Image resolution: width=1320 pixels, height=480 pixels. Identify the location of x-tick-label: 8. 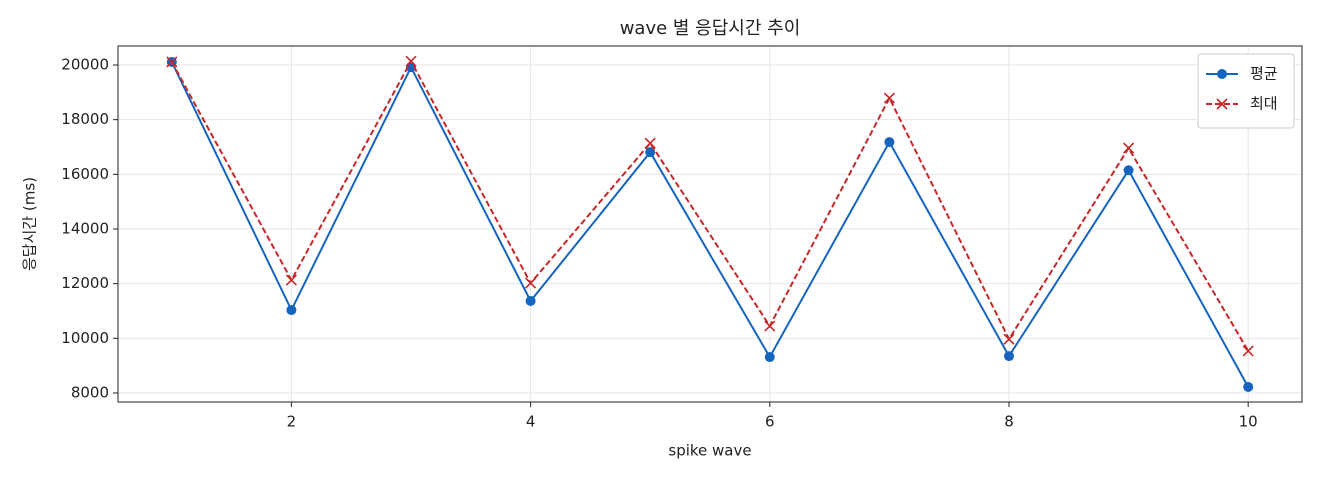
(1009, 422).